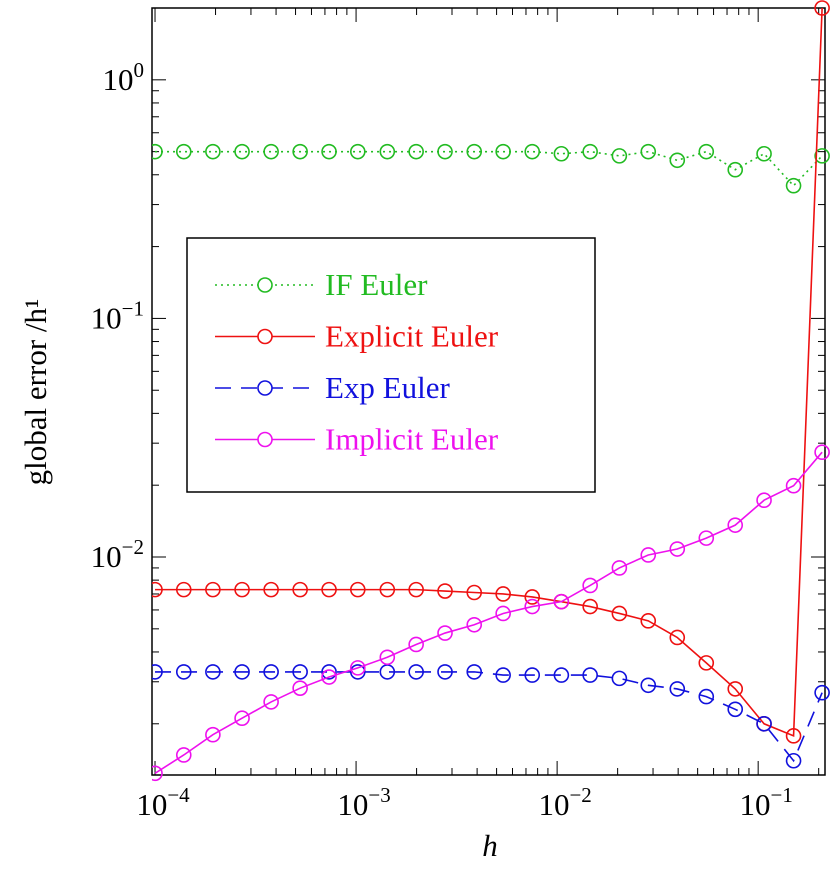 The width and height of the screenshot is (830, 869). I want to click on y-axis-label: global error /h¹, so click(35, 392).